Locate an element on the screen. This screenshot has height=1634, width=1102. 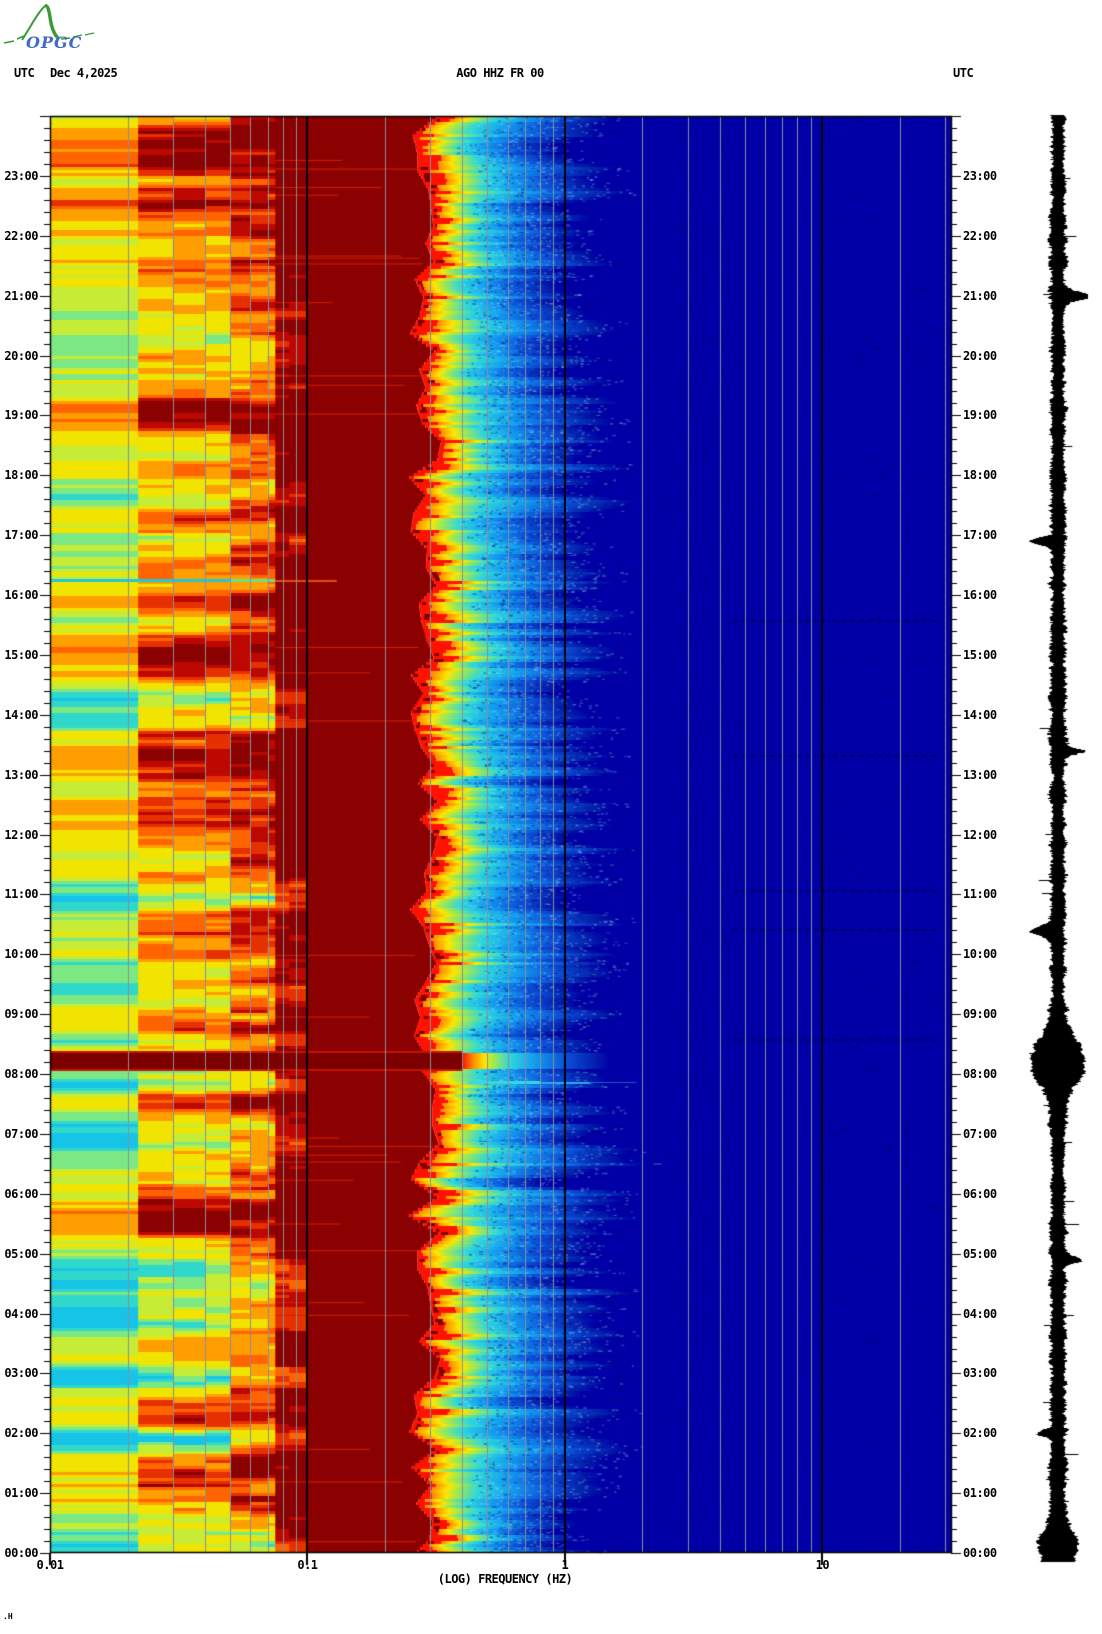
y-axis-hour-label-right: 17:00 is located at coordinates (980, 535).